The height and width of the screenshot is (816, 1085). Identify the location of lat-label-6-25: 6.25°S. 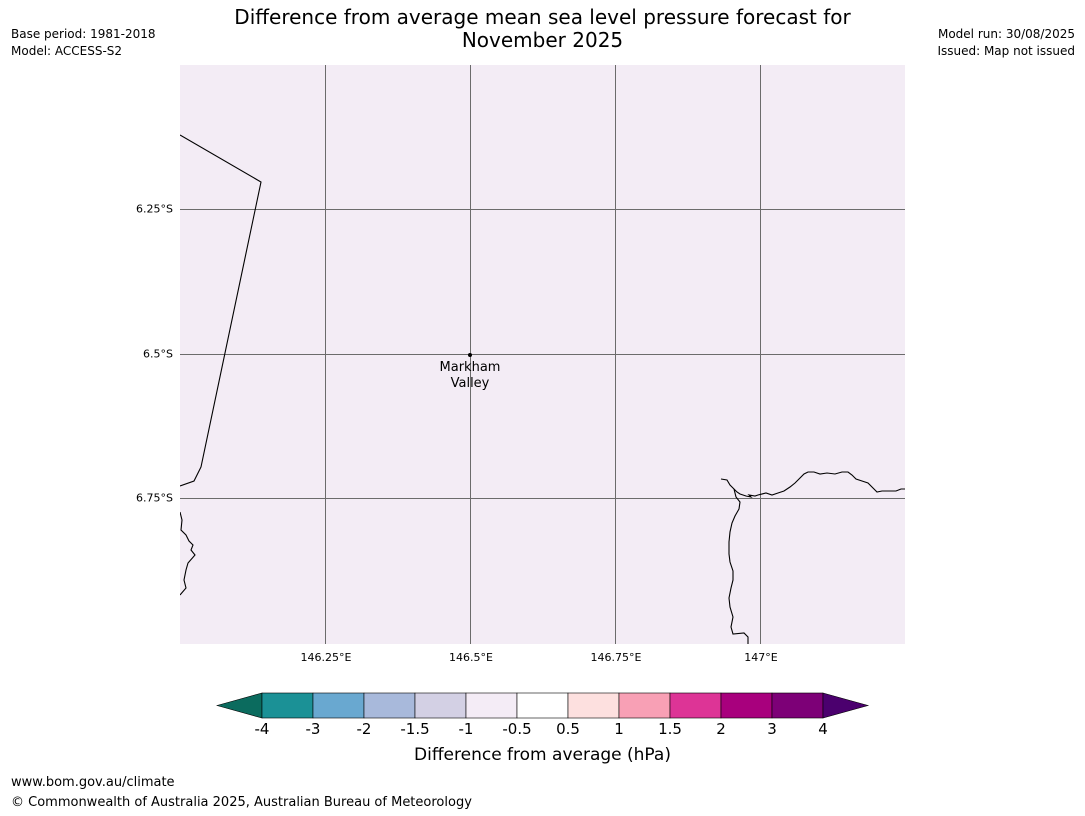
(154, 209).